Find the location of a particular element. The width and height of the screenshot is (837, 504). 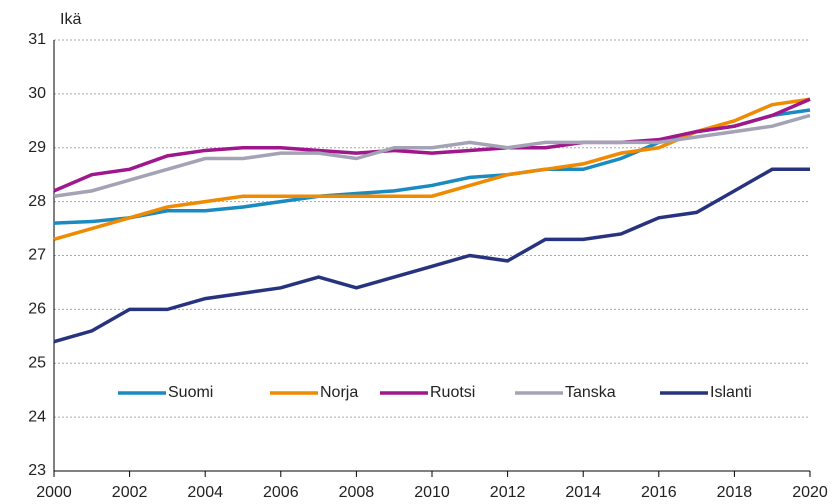

legend-label: Islanti is located at coordinates (731, 392).